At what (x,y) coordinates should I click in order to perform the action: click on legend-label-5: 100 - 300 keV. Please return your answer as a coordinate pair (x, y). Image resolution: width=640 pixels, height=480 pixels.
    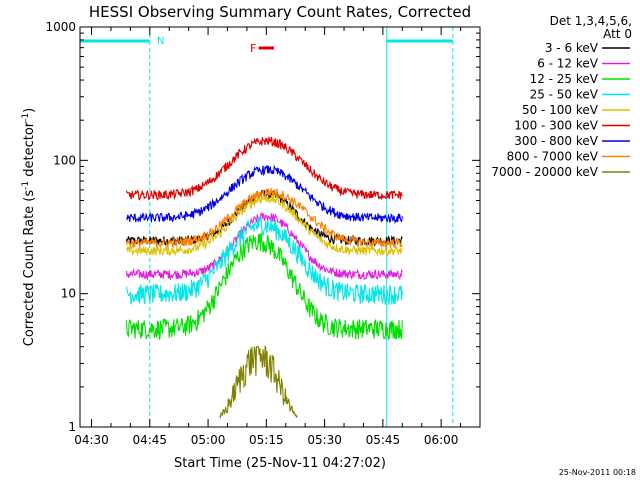
    Looking at the image, I should click on (556, 126).